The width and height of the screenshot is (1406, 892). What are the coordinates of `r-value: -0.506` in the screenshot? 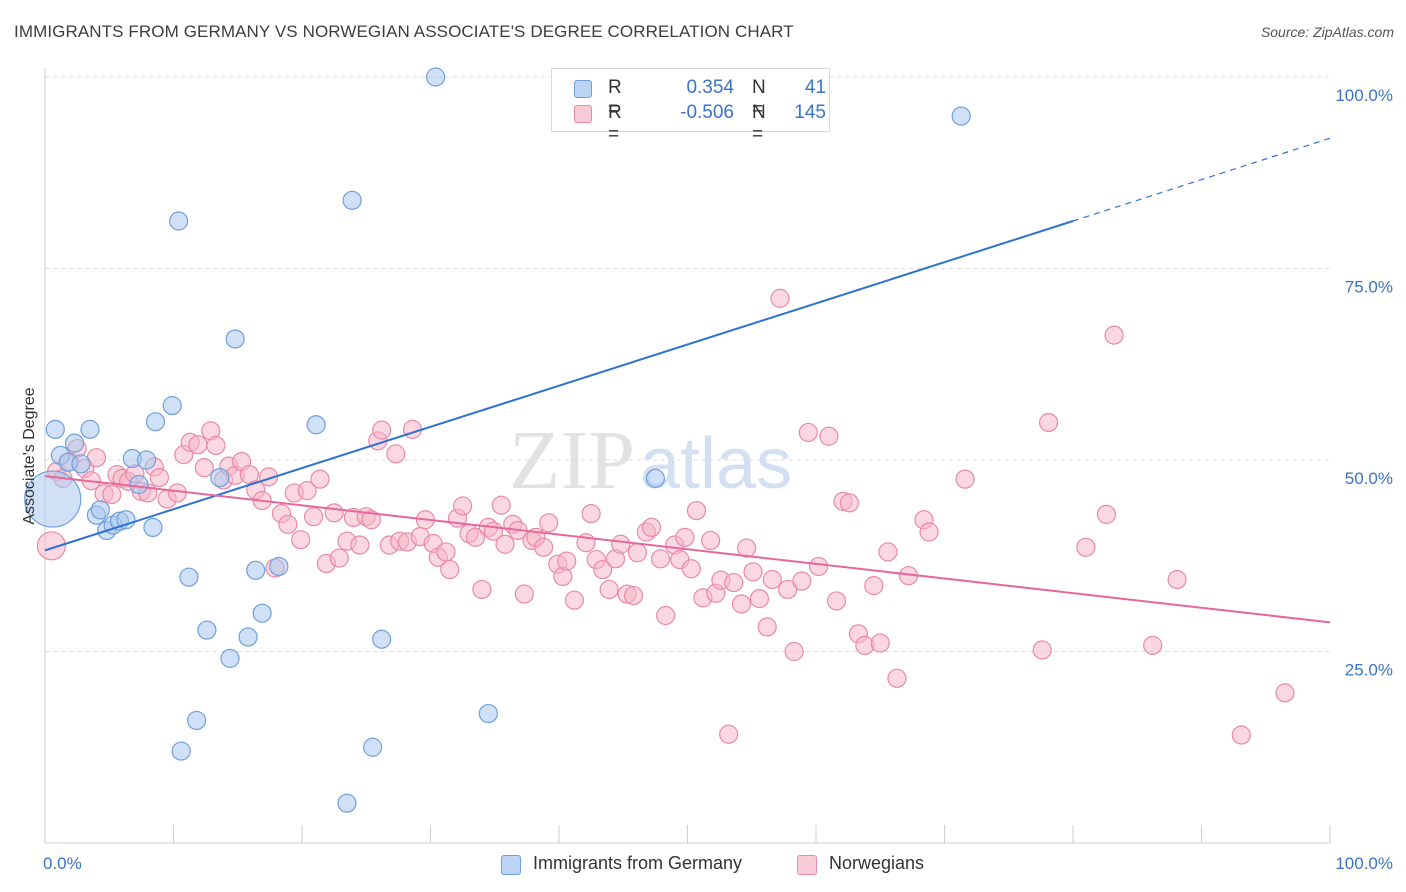 It's located at (707, 112).